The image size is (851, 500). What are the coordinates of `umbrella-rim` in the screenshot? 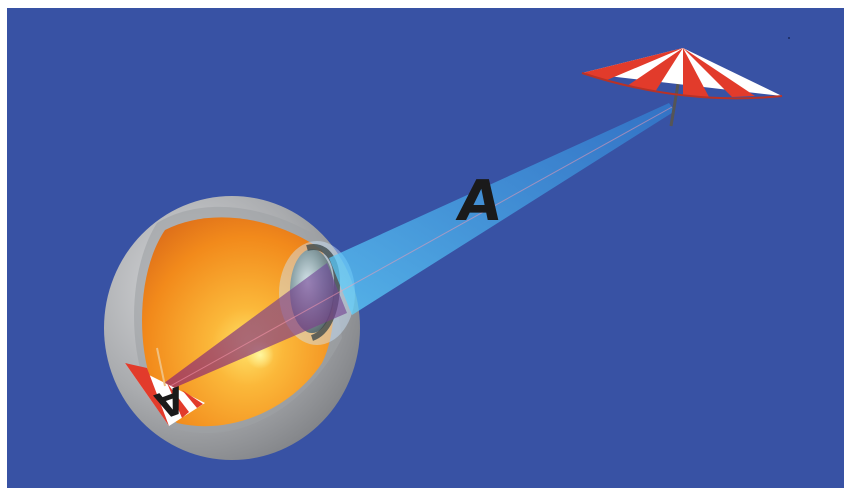 It's located at (682, 86).